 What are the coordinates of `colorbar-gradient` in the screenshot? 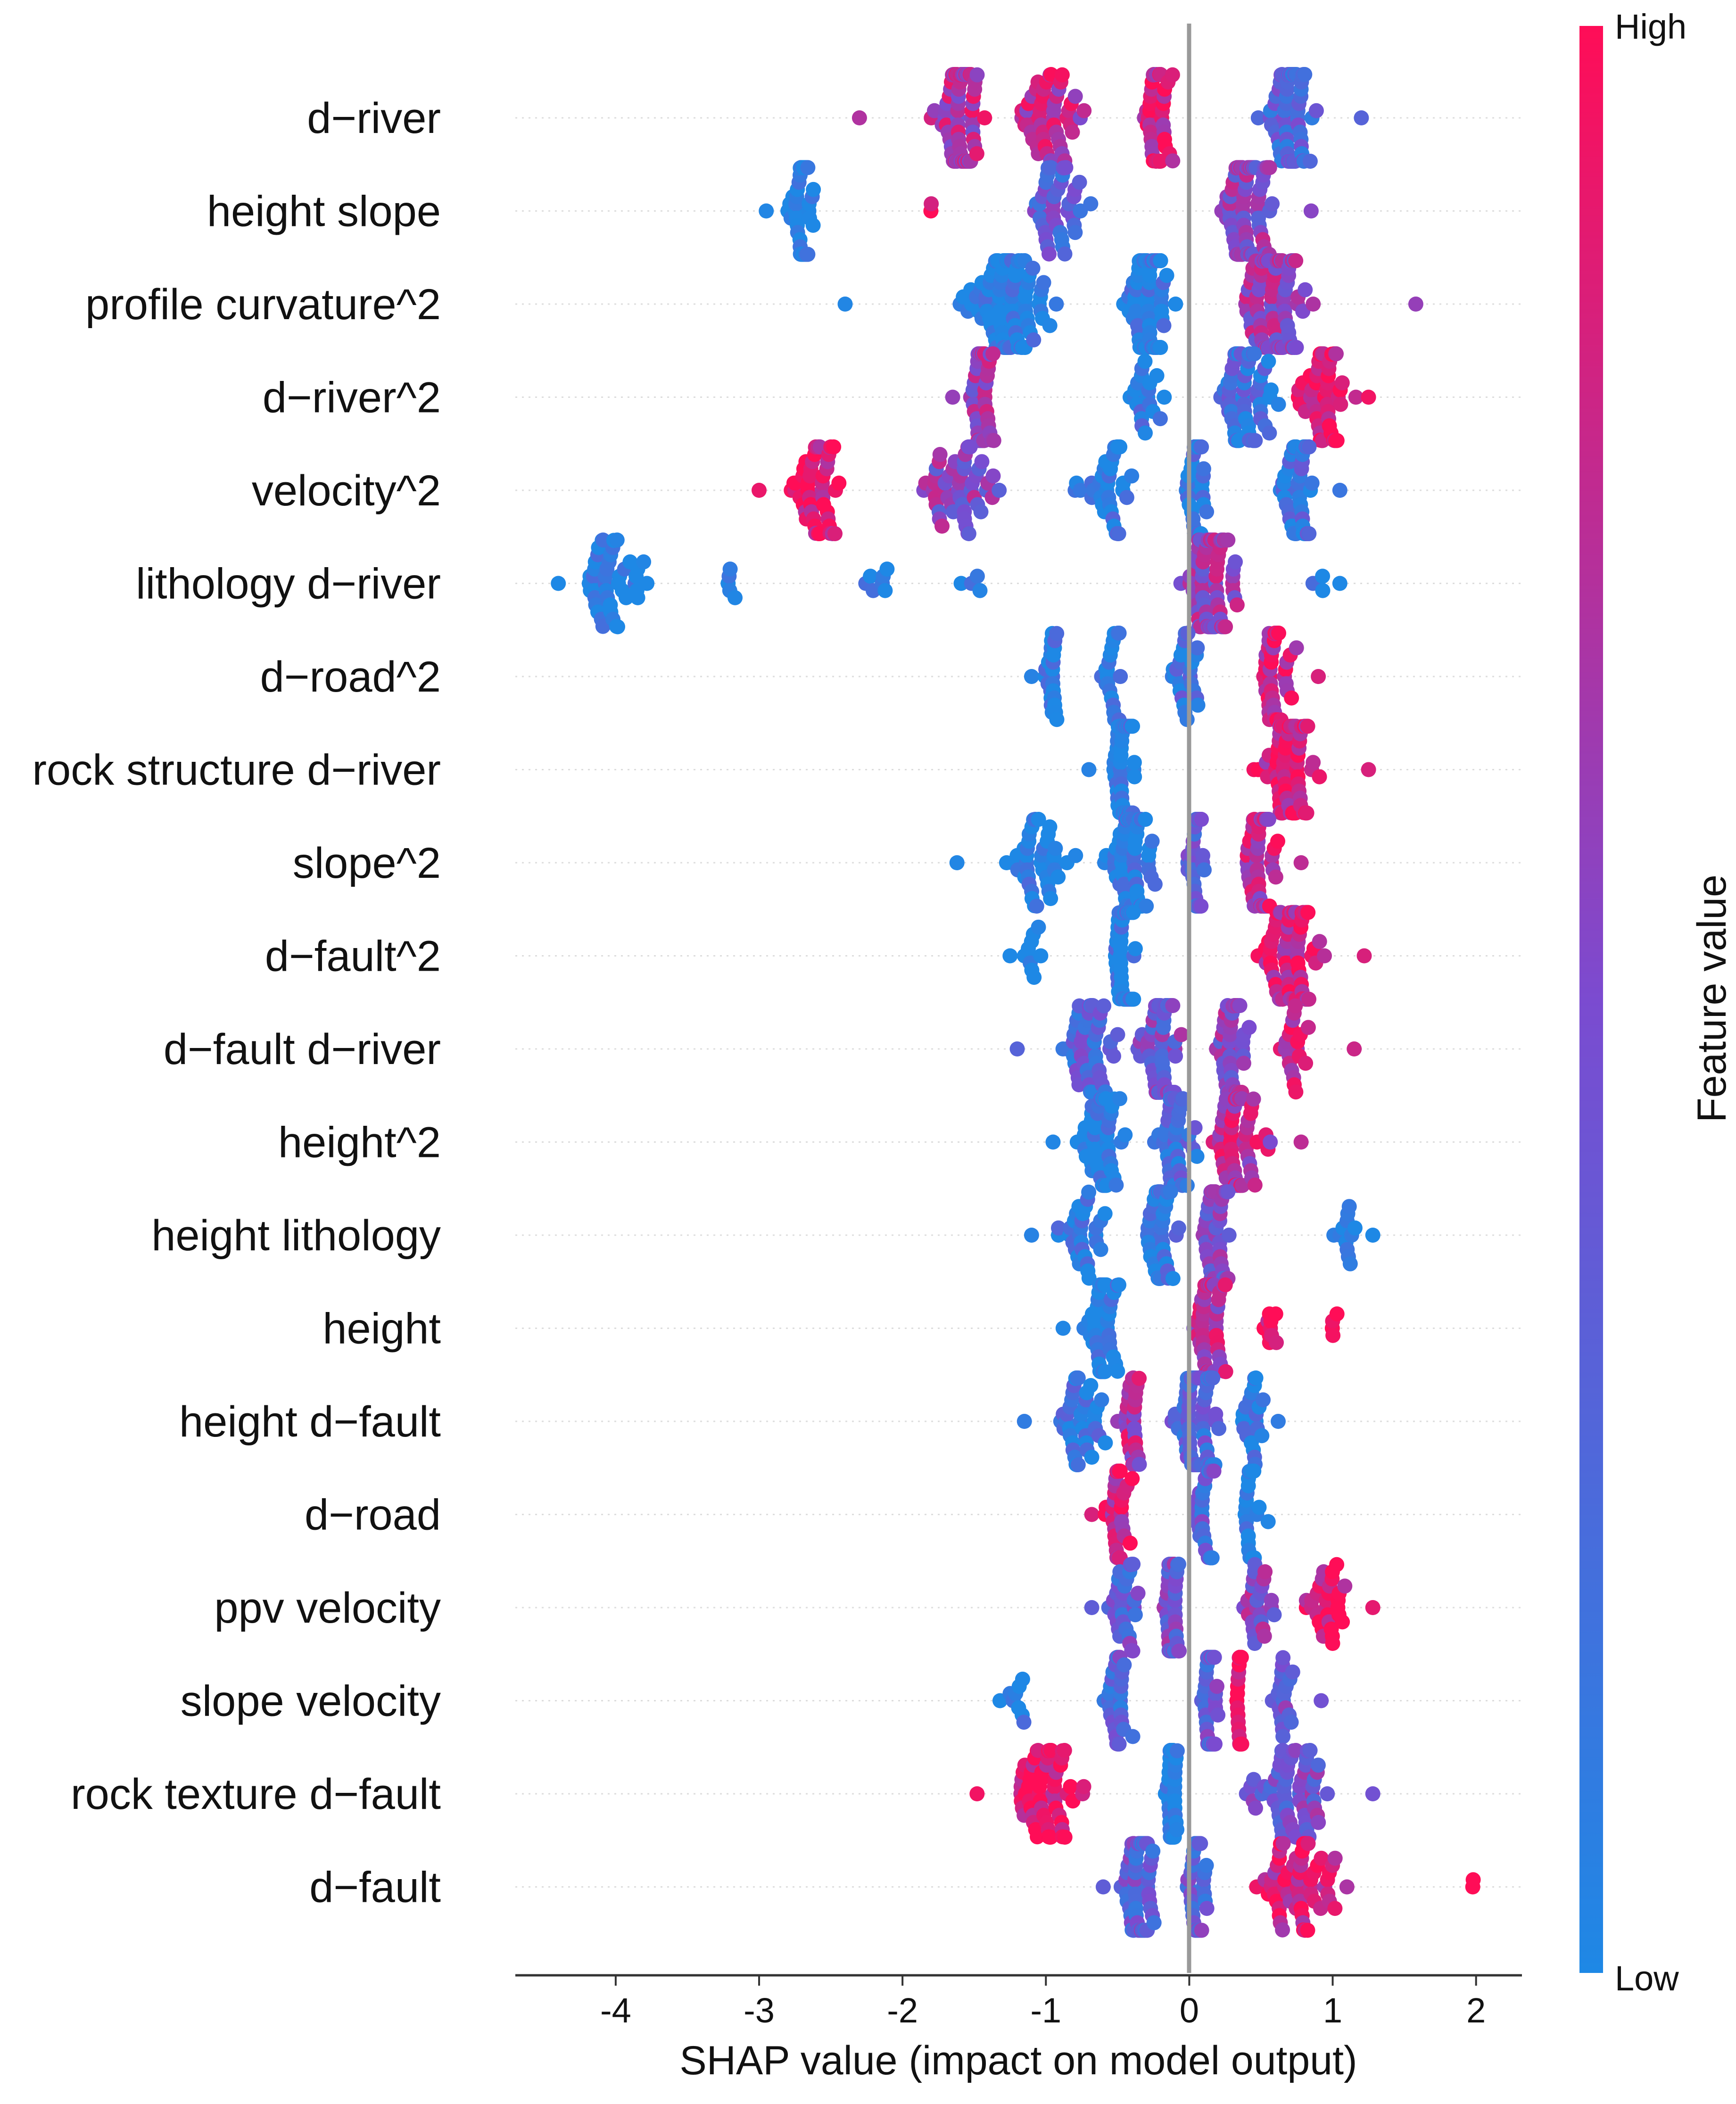 It's located at (1591, 999).